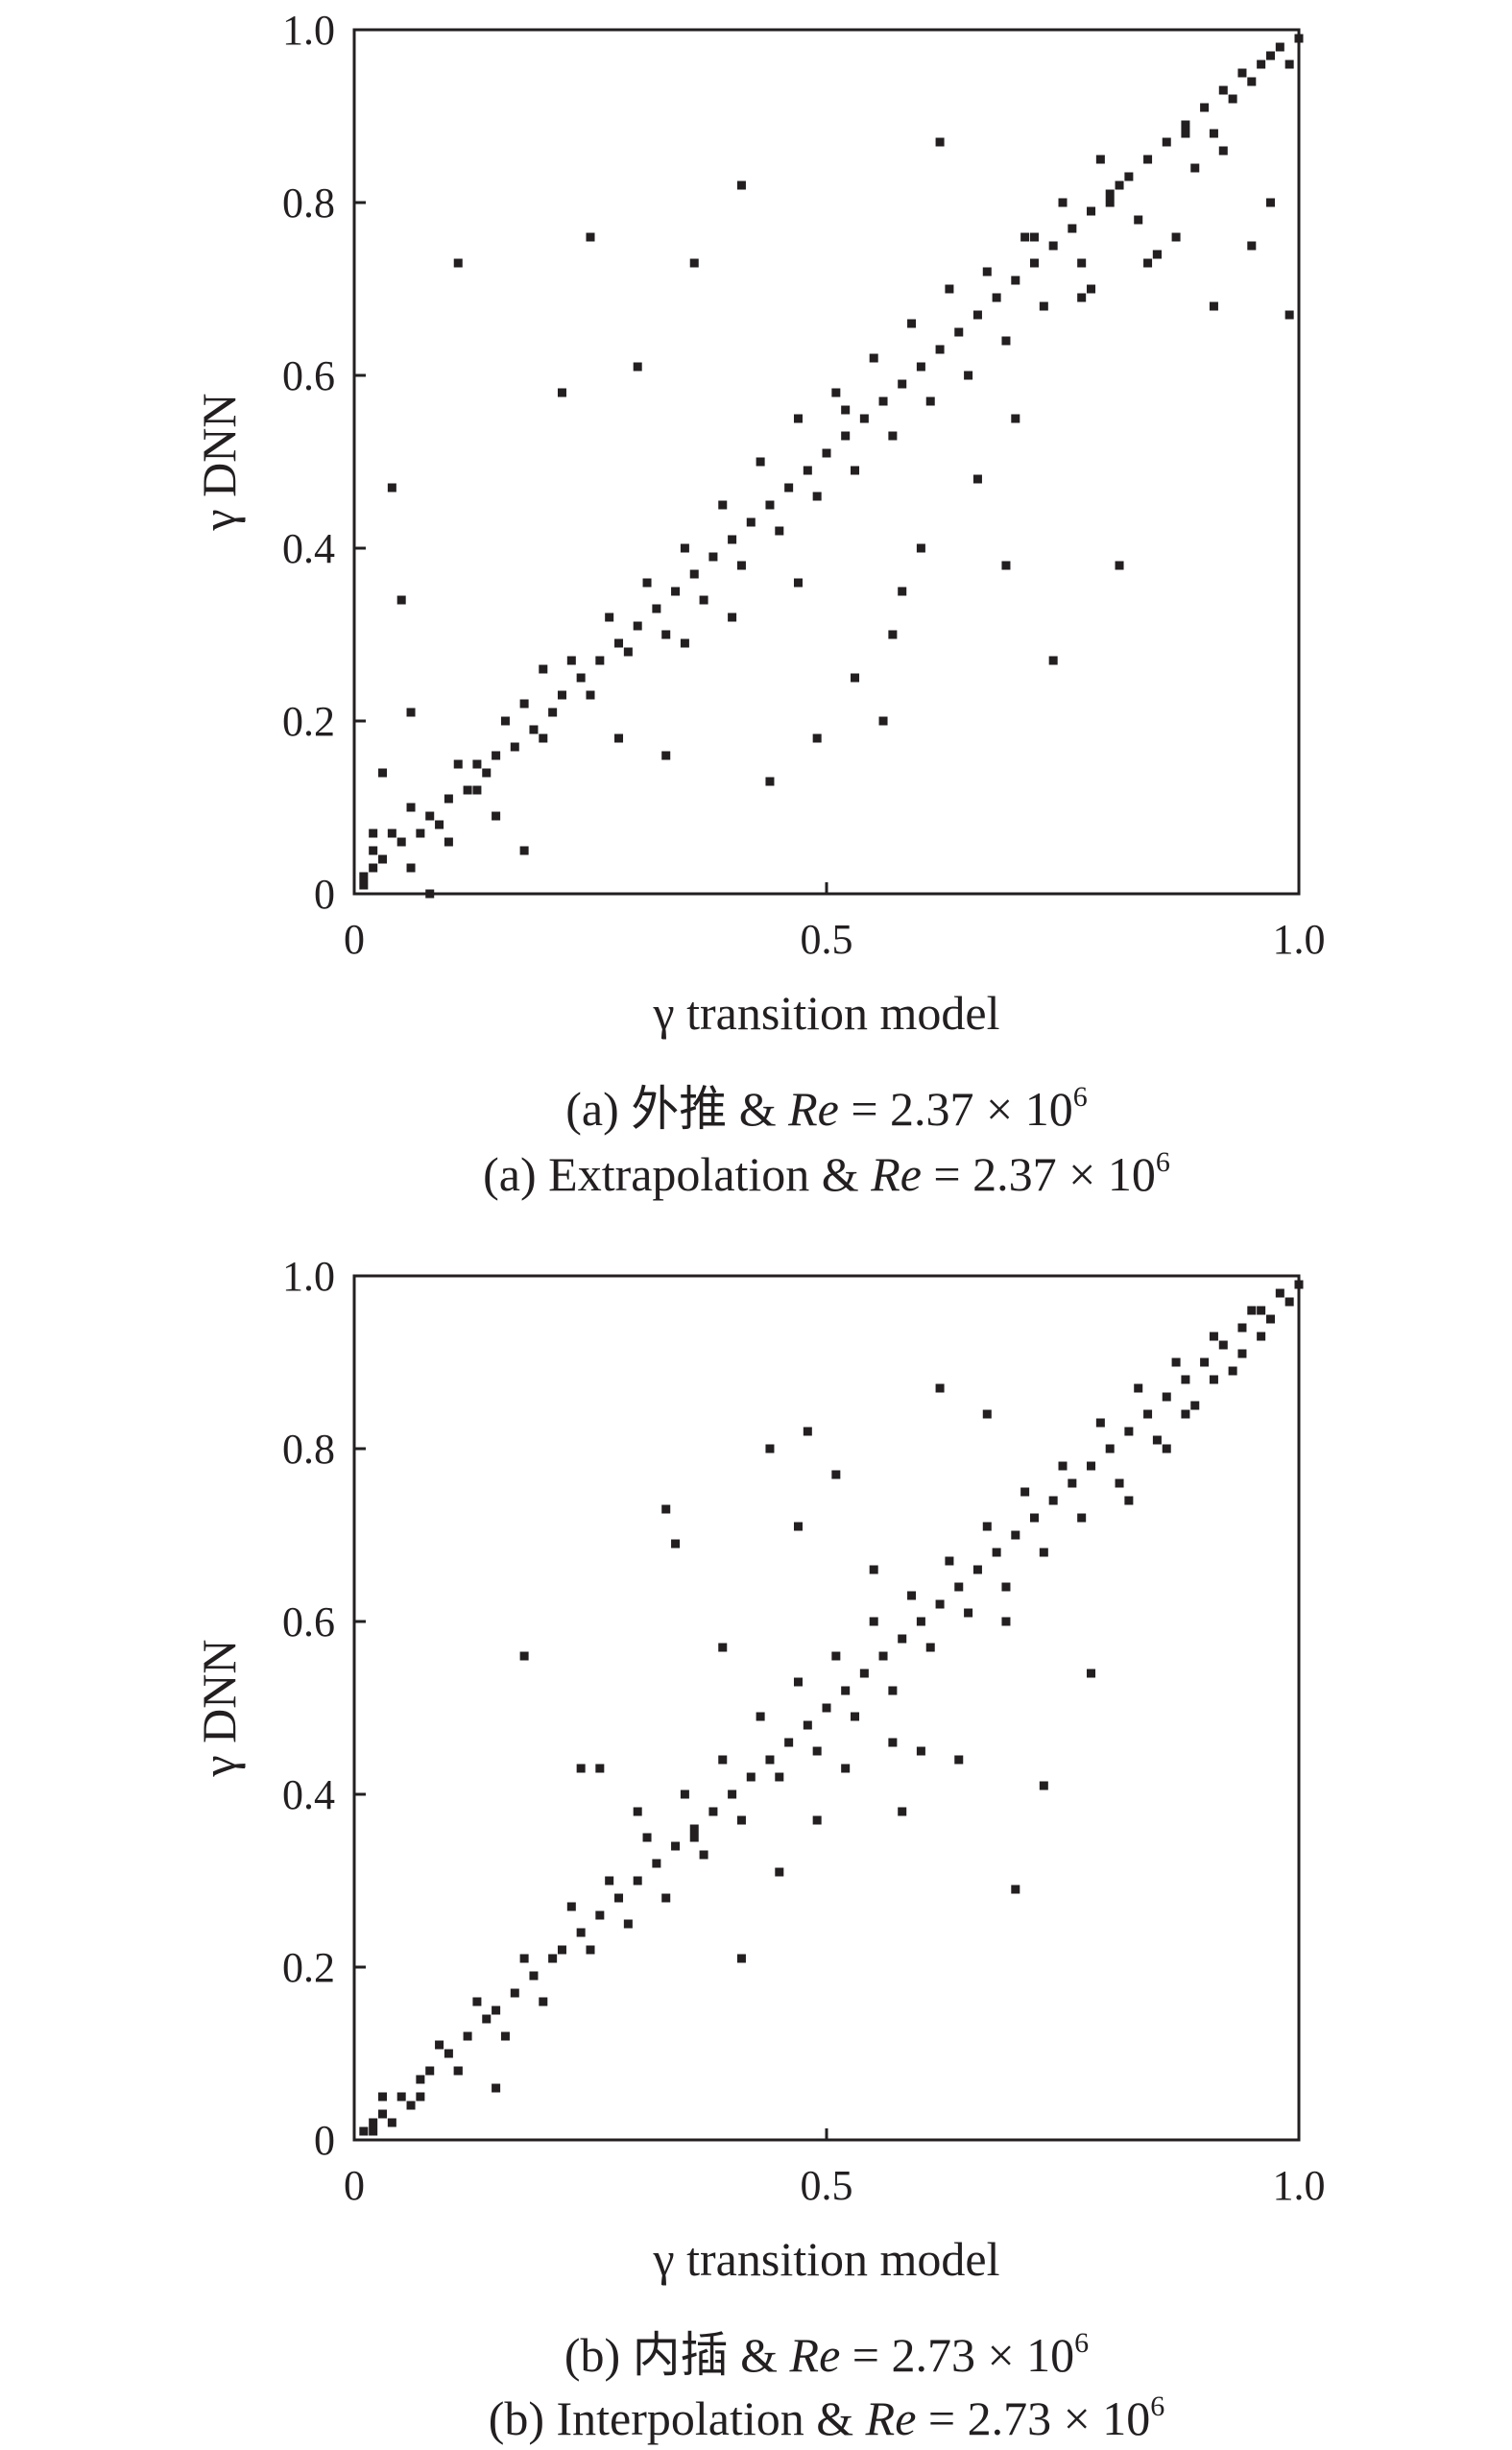  I want to click on x-axis-label: γ transition model, so click(827, 2259).